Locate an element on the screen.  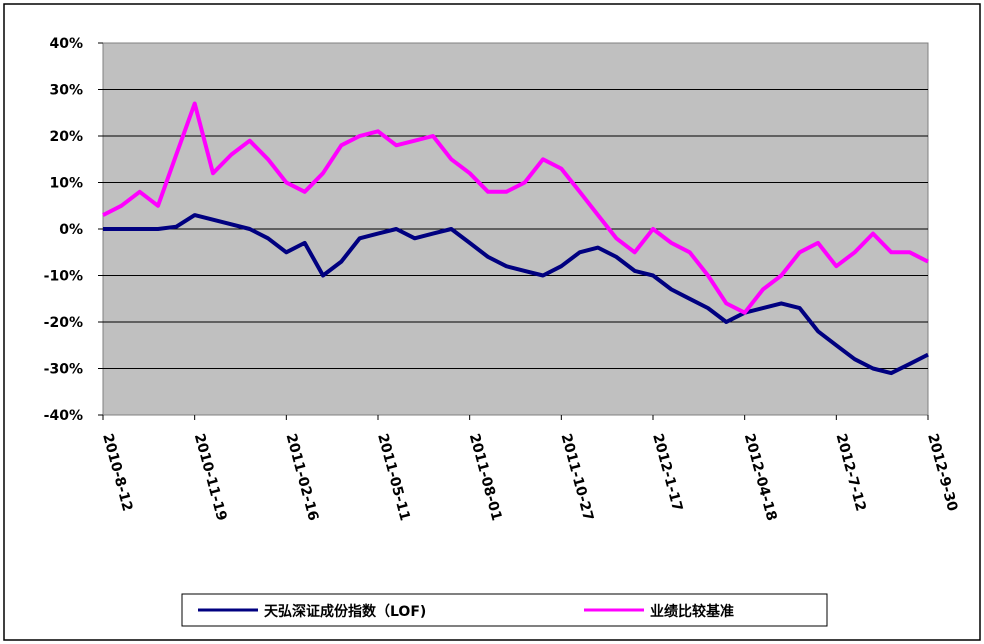
legend-label-series-2: 业绩比较基准 is located at coordinates (692, 611).